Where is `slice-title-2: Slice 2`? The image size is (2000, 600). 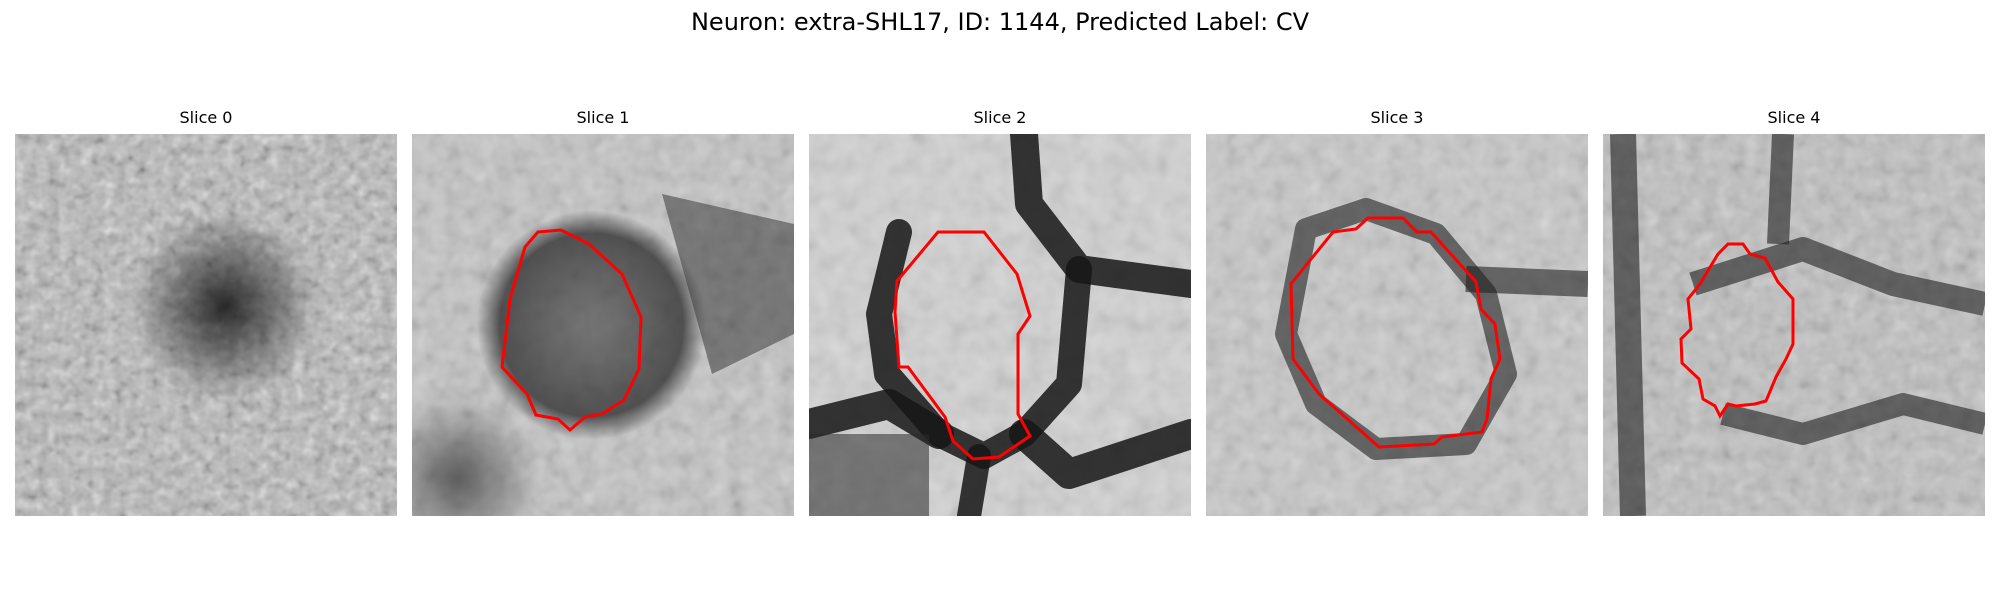
slice-title-2: Slice 2 is located at coordinates (1000, 117).